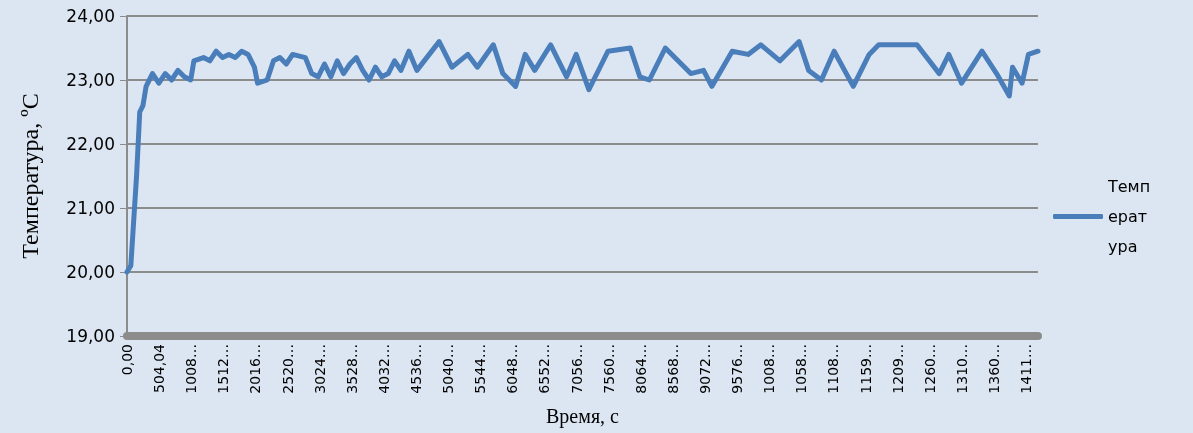 The image size is (1193, 433). Describe the element at coordinates (30, 176) in the screenshot. I see `y-axis-title: Температура, ºC` at that location.